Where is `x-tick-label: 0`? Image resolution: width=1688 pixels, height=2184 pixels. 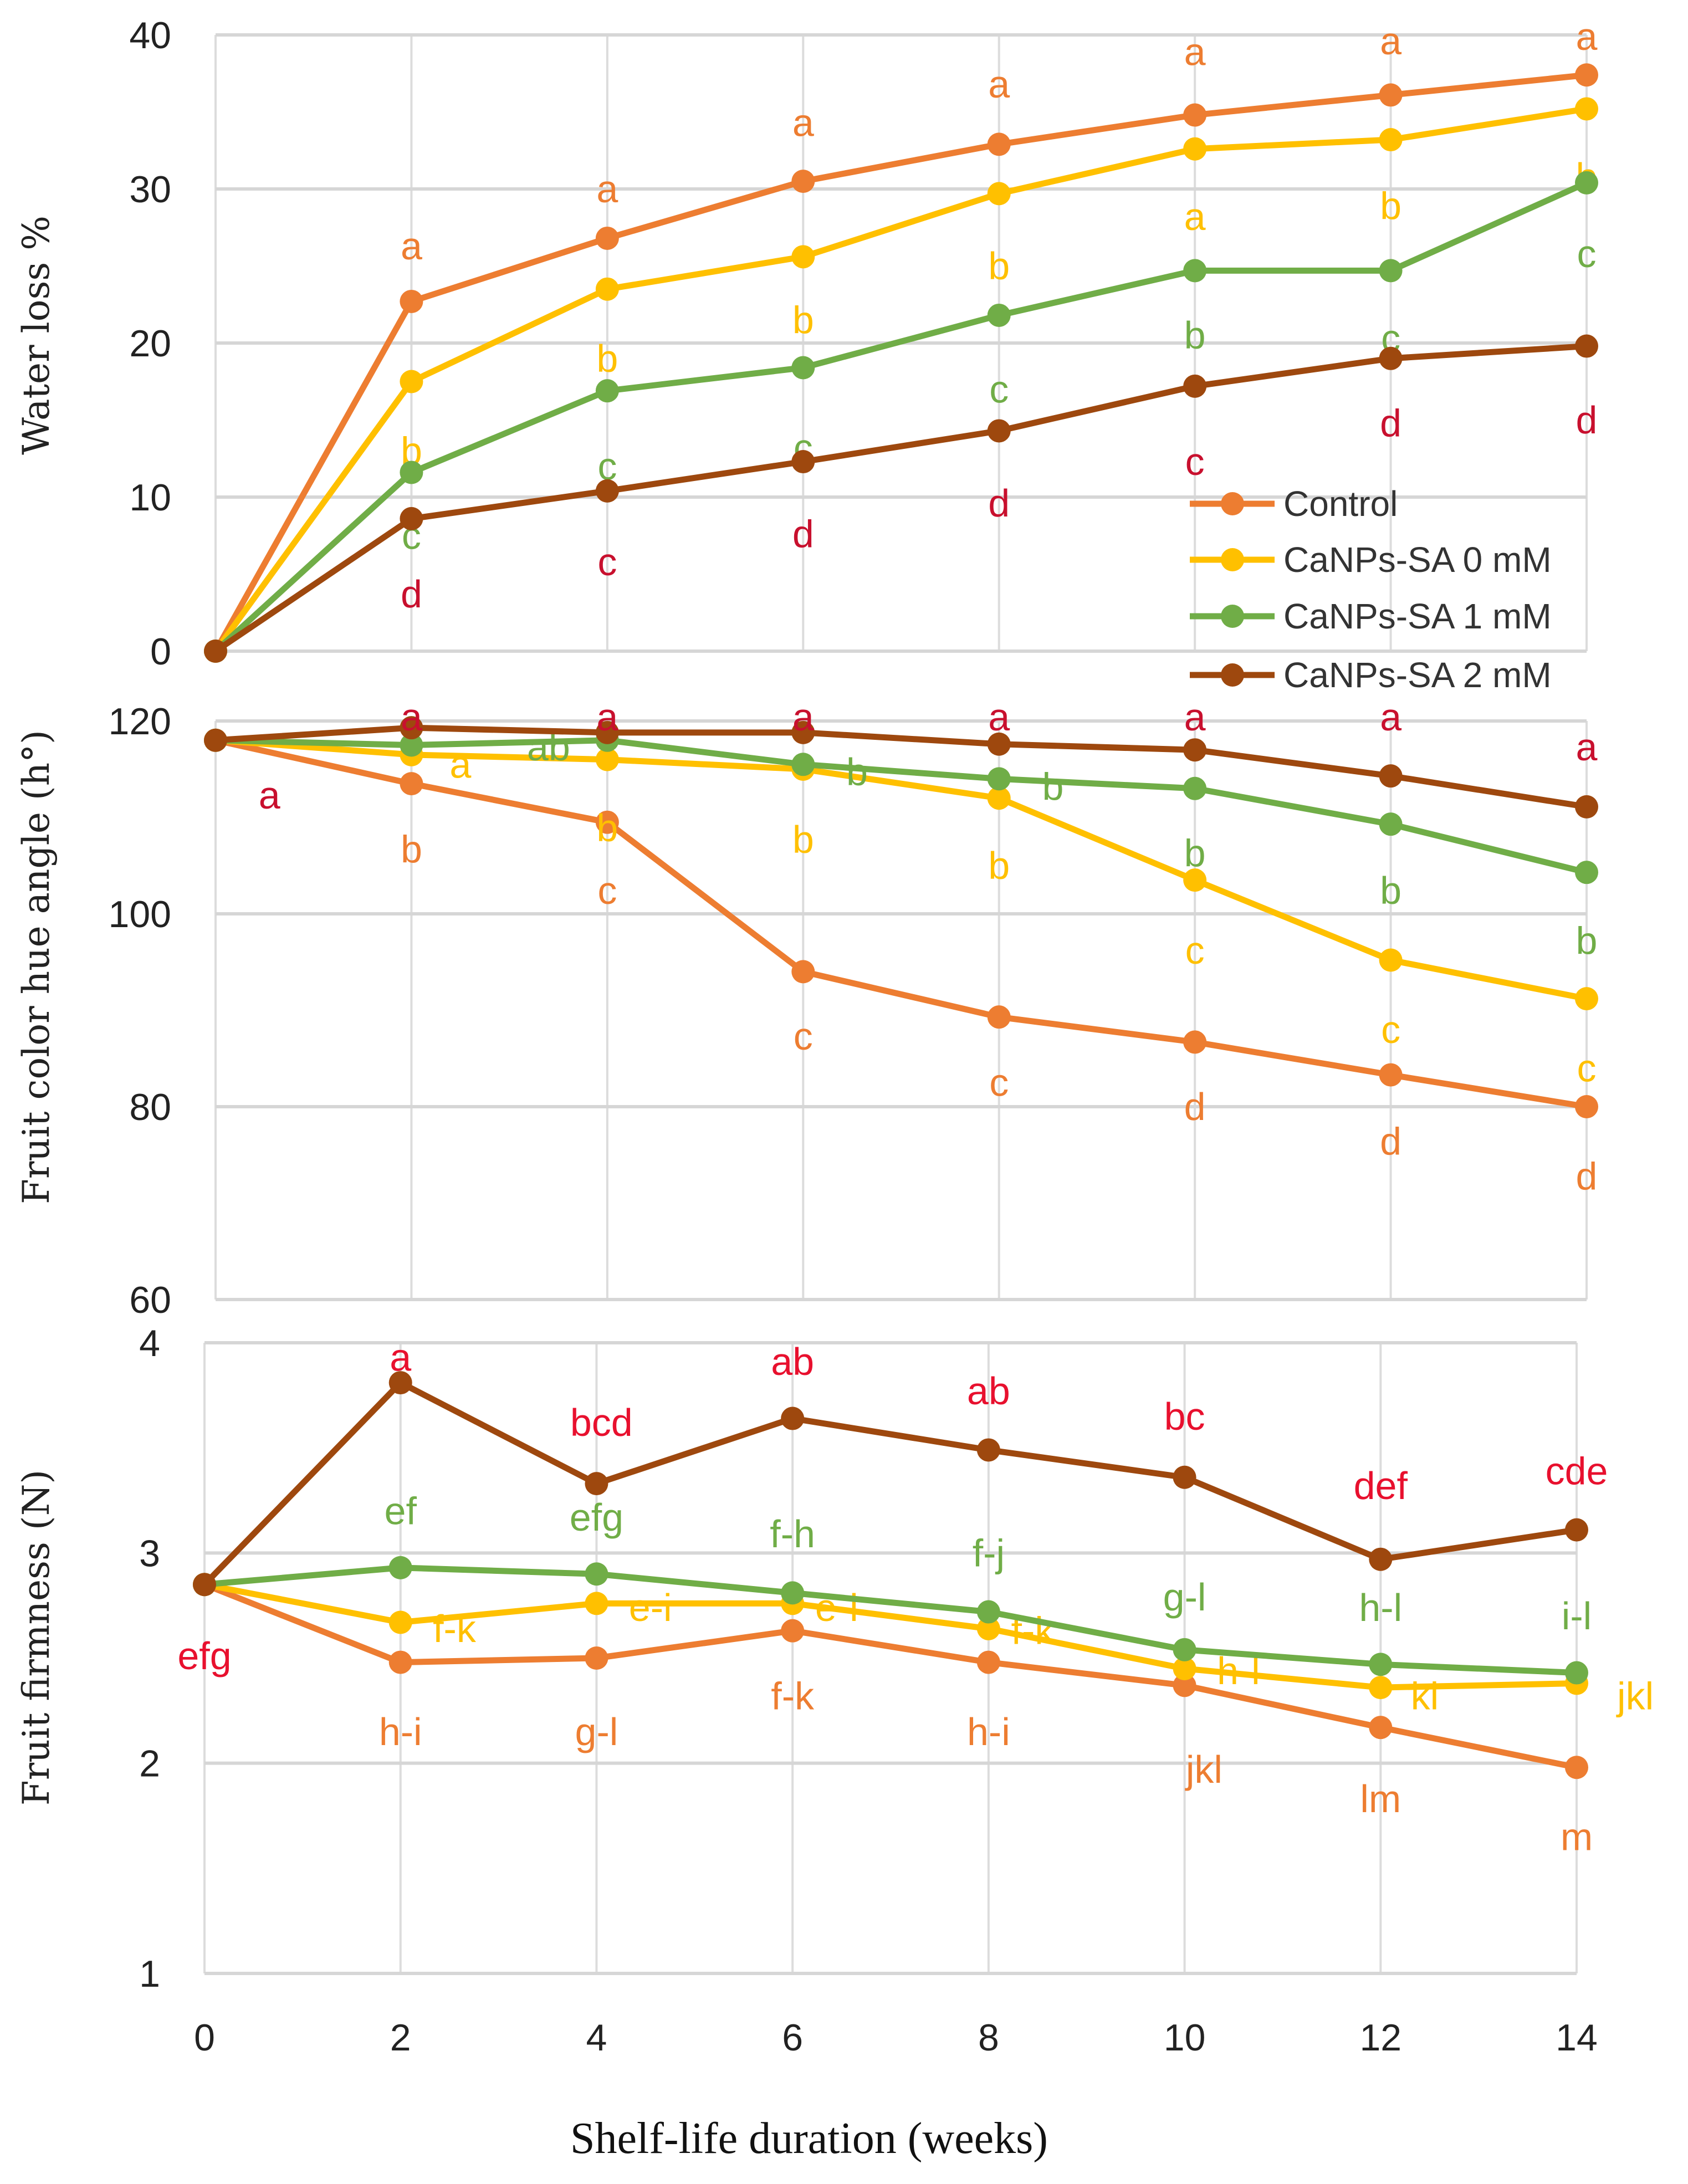
x-tick-label: 0 is located at coordinates (205, 2038).